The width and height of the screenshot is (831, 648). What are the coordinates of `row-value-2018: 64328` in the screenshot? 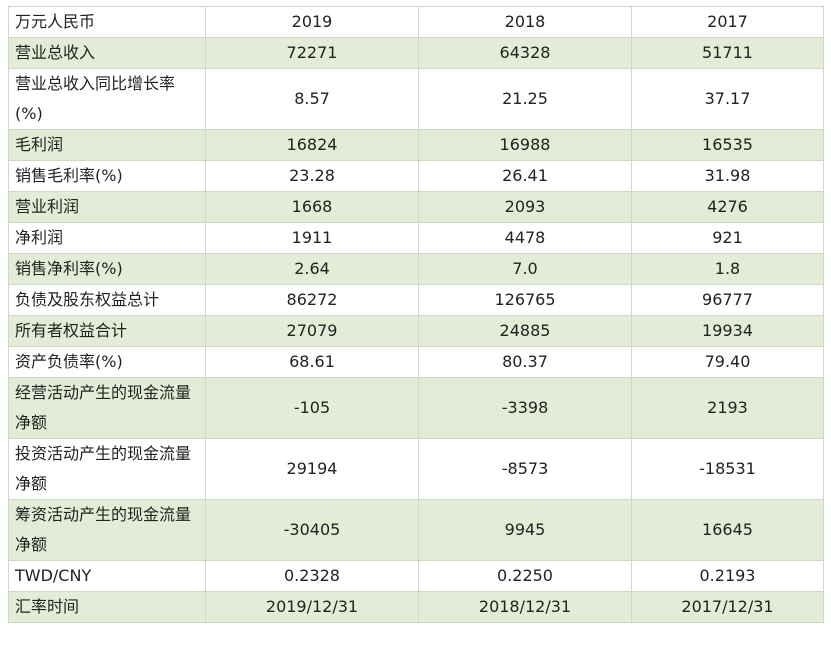 It's located at (525, 53).